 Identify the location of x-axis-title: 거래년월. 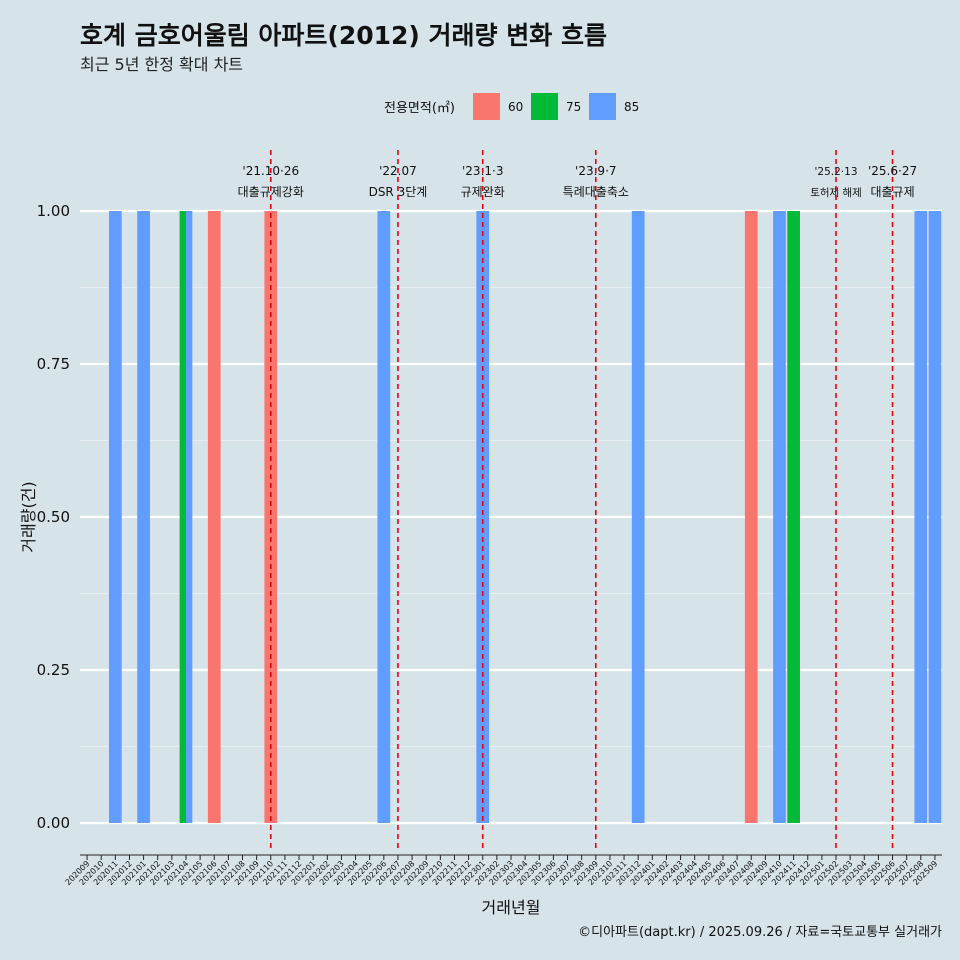
(511, 907).